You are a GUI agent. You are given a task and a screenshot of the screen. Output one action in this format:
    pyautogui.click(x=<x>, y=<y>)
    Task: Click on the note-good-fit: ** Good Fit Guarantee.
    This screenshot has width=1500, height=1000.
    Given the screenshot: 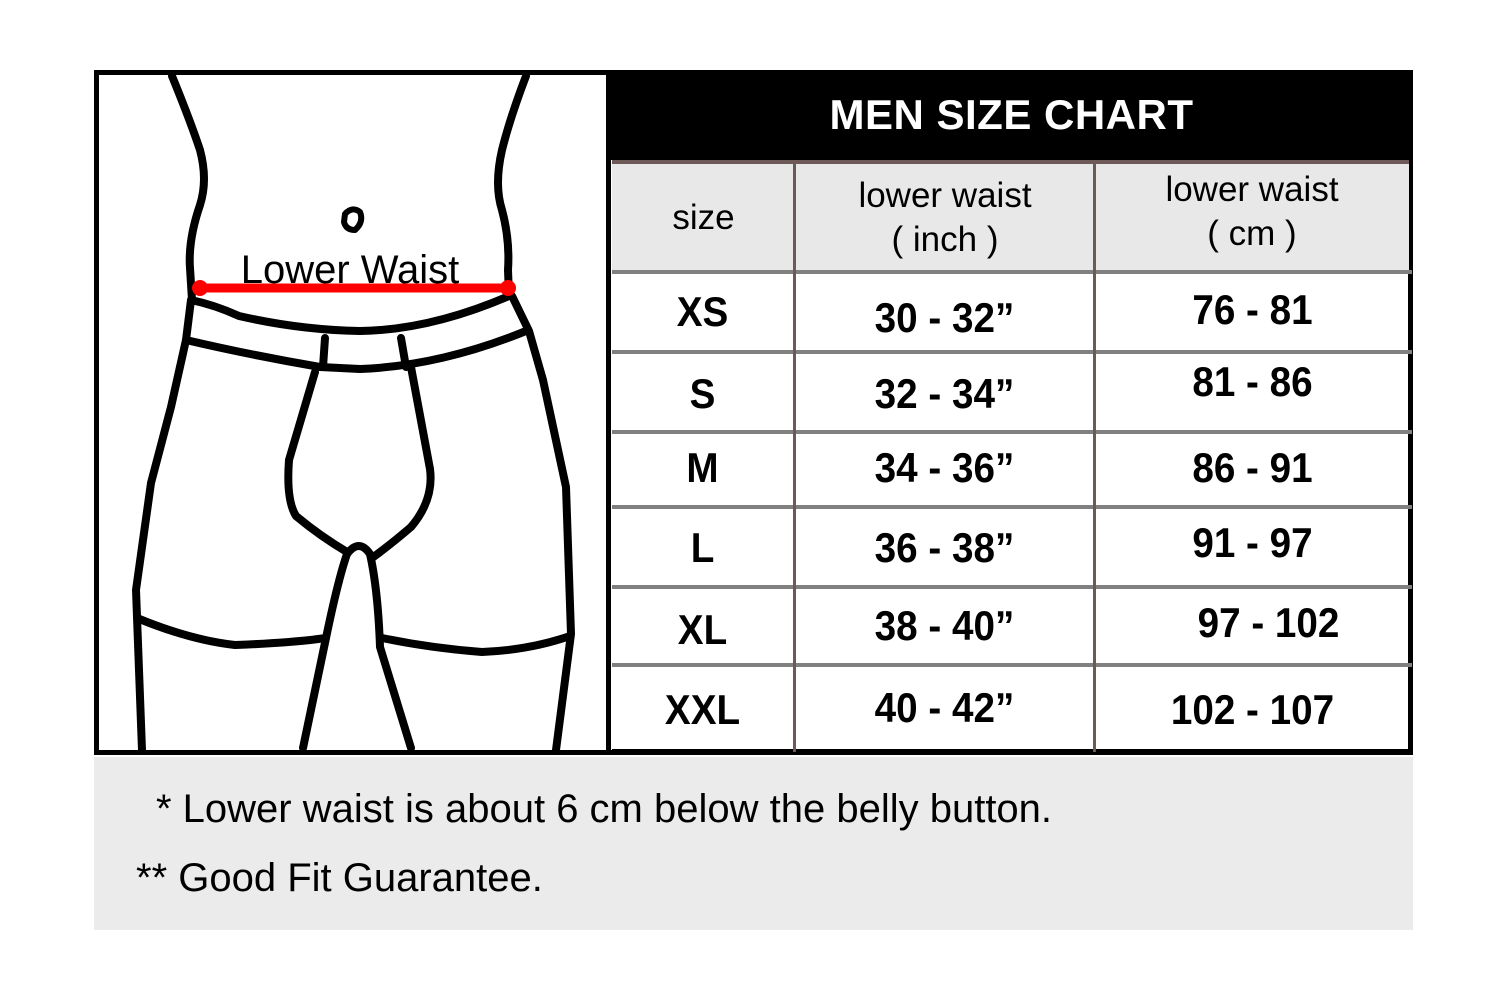 What is the action you would take?
    pyautogui.click(x=339, y=878)
    